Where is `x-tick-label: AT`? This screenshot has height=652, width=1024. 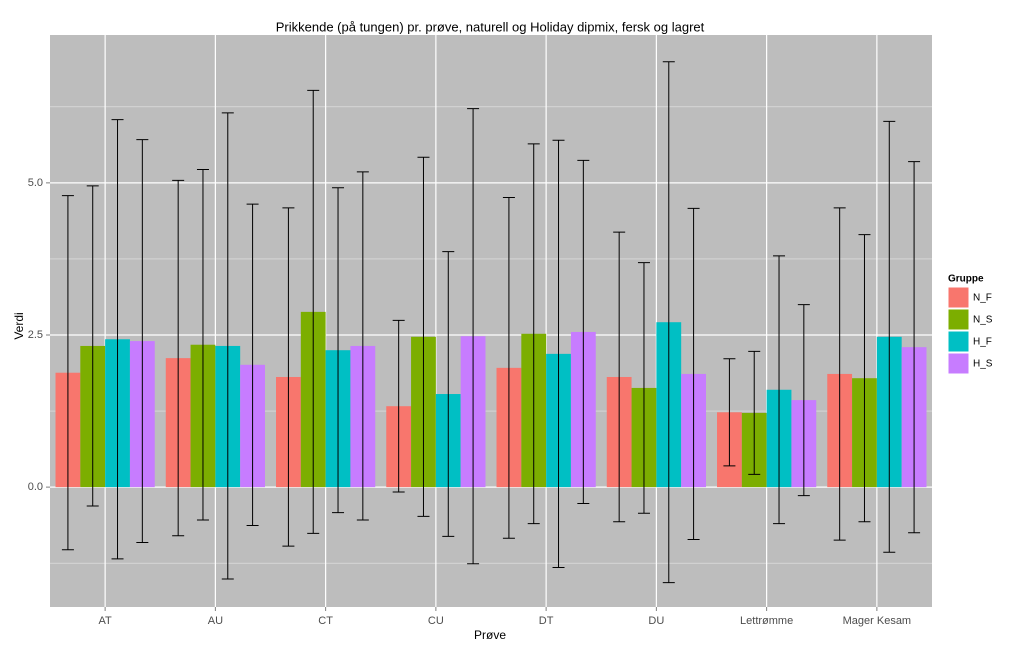
x-tick-label: AT is located at coordinates (106, 621).